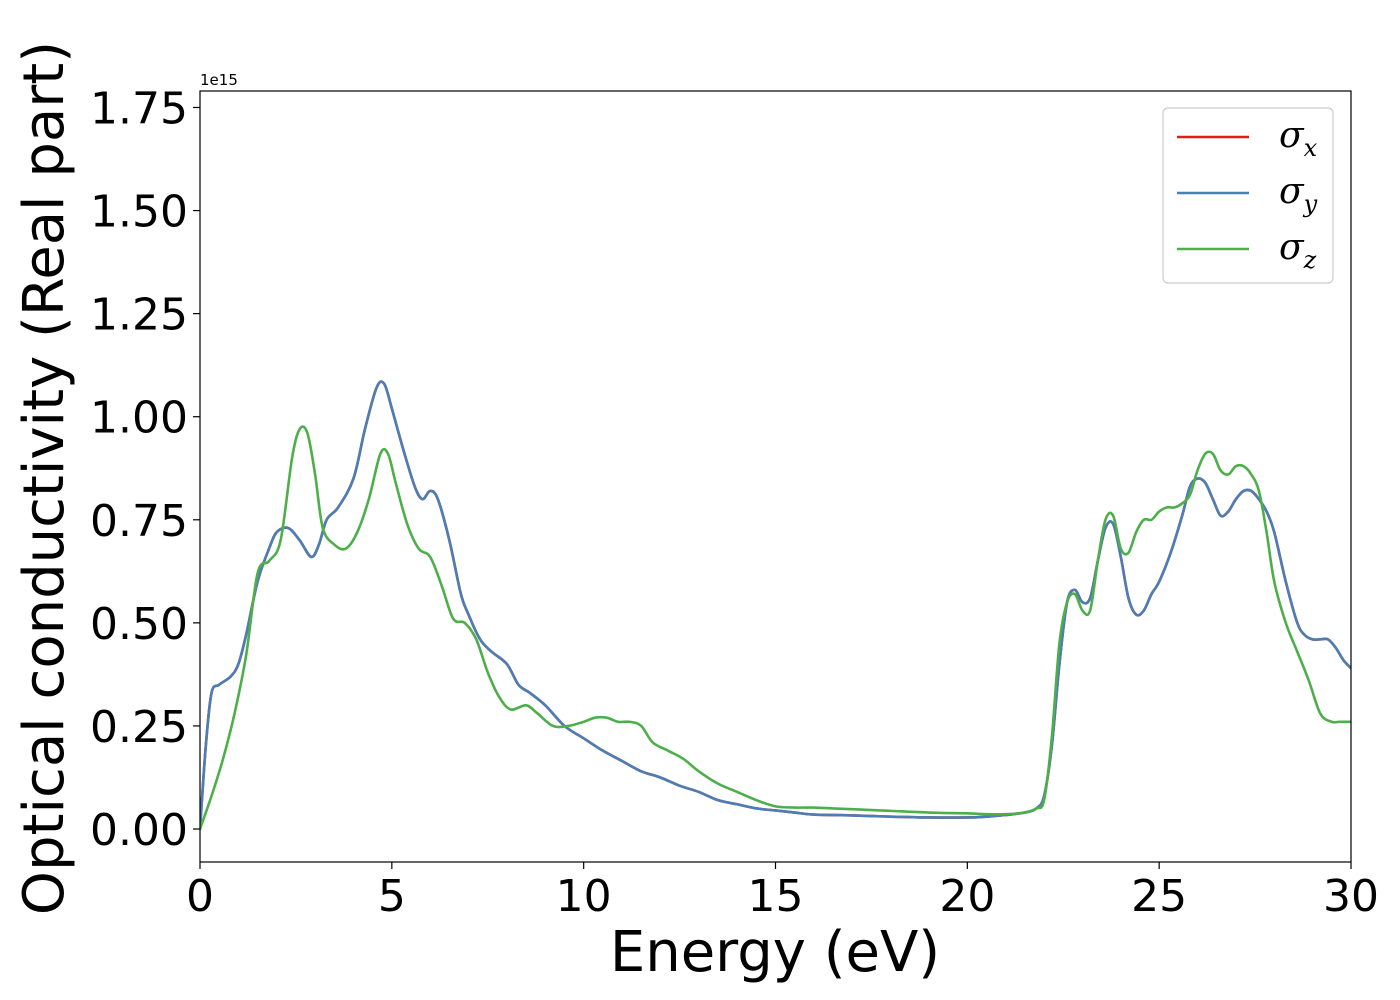  What do you see at coordinates (776, 896) in the screenshot?
I see `x-tick-label: 15` at bounding box center [776, 896].